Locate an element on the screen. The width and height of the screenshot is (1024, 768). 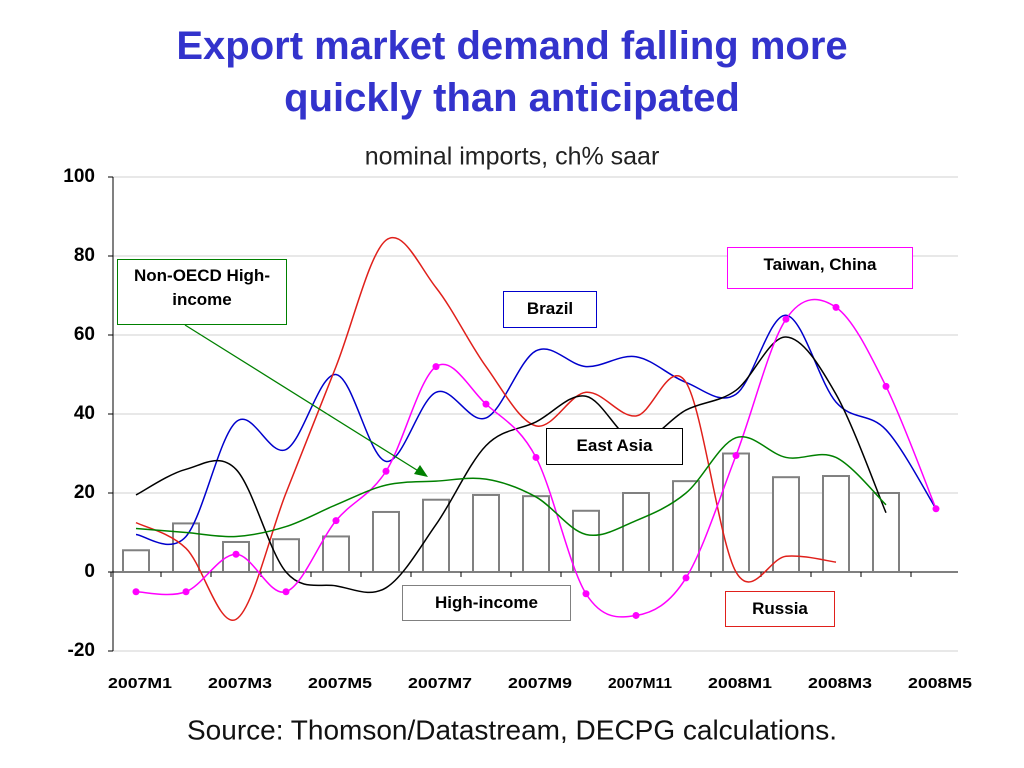
y-tick-label: -20 is located at coordinates (81, 650).